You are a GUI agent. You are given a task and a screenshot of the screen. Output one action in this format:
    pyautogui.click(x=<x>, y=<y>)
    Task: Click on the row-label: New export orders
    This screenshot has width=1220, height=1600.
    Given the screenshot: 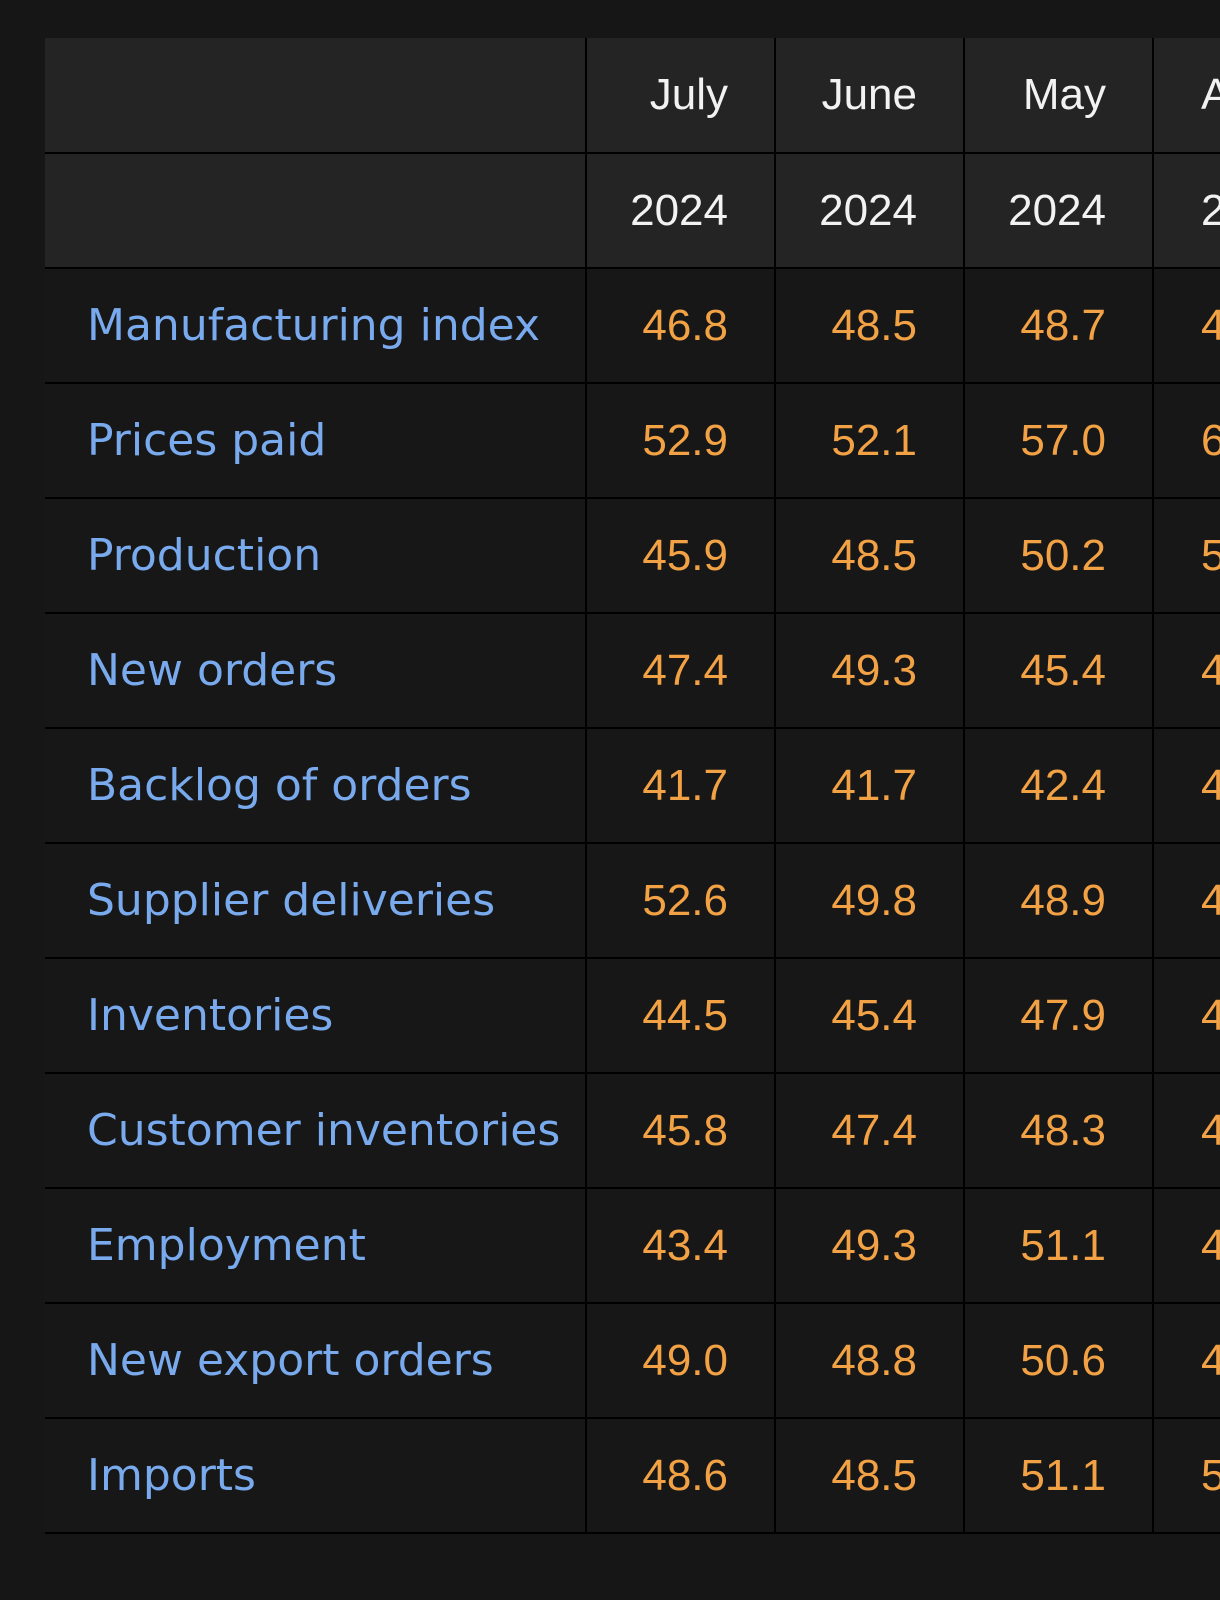 What is the action you would take?
    pyautogui.click(x=315, y=1361)
    